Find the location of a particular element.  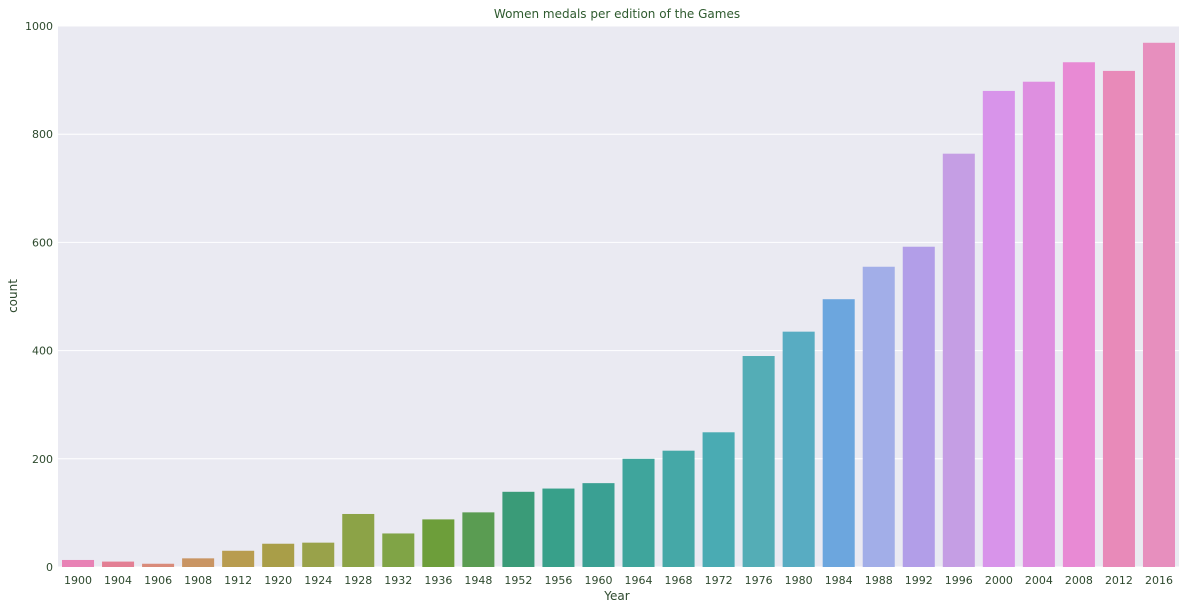

x-tick-label: 1980 is located at coordinates (799, 580).